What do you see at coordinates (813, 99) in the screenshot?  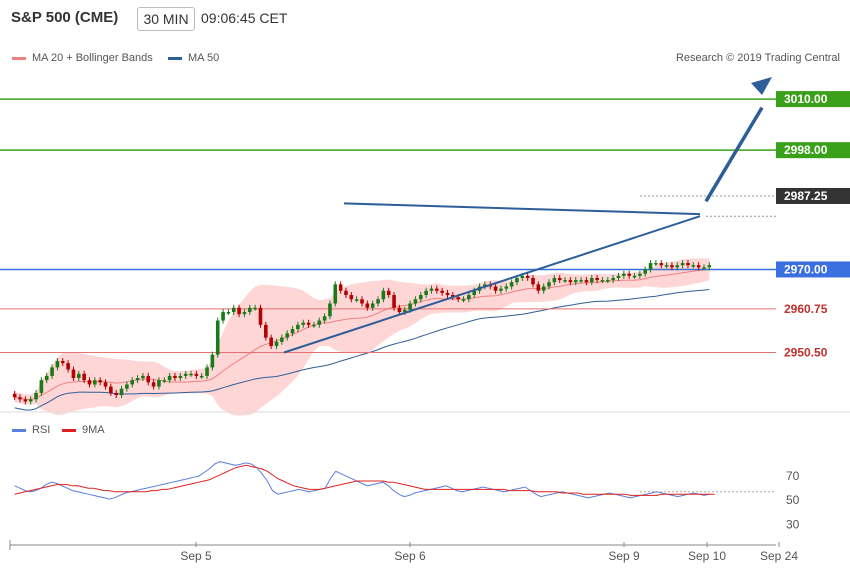 I see `price-tag-3010.00` at bounding box center [813, 99].